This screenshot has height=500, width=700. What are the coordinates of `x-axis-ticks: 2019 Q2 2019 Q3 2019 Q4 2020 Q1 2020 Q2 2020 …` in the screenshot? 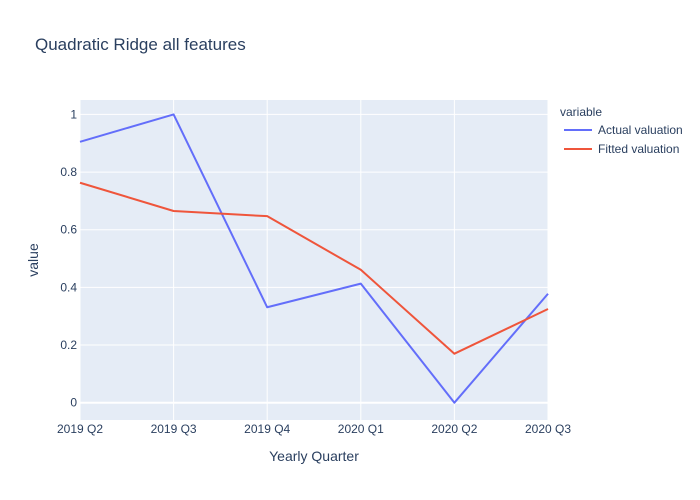 It's located at (314, 429).